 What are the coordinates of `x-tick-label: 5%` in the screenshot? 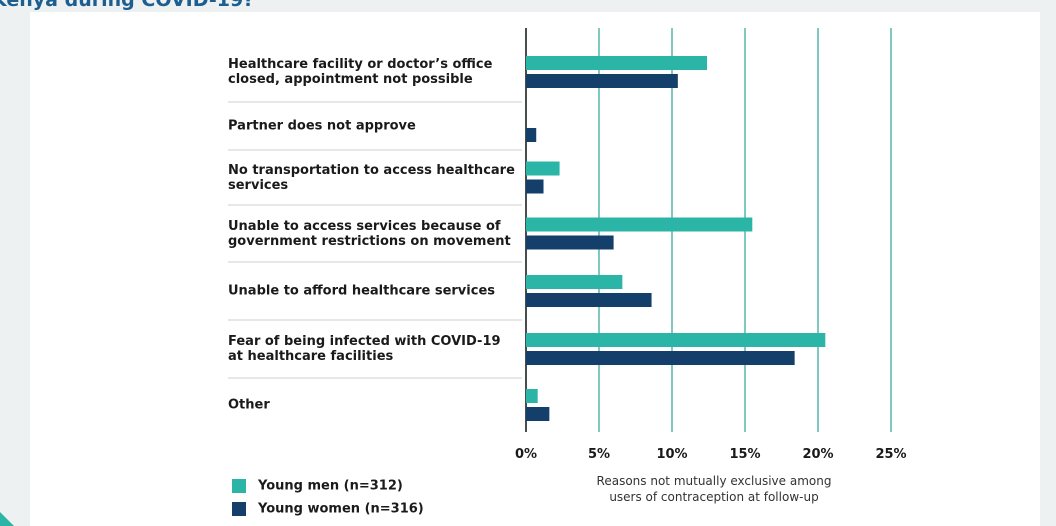 It's located at (599, 454).